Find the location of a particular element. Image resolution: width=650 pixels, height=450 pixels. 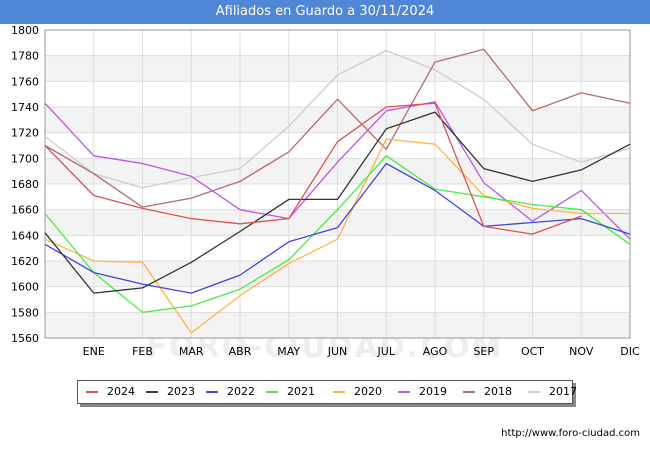

y-tick-label: 1800 is located at coordinates (25, 30).